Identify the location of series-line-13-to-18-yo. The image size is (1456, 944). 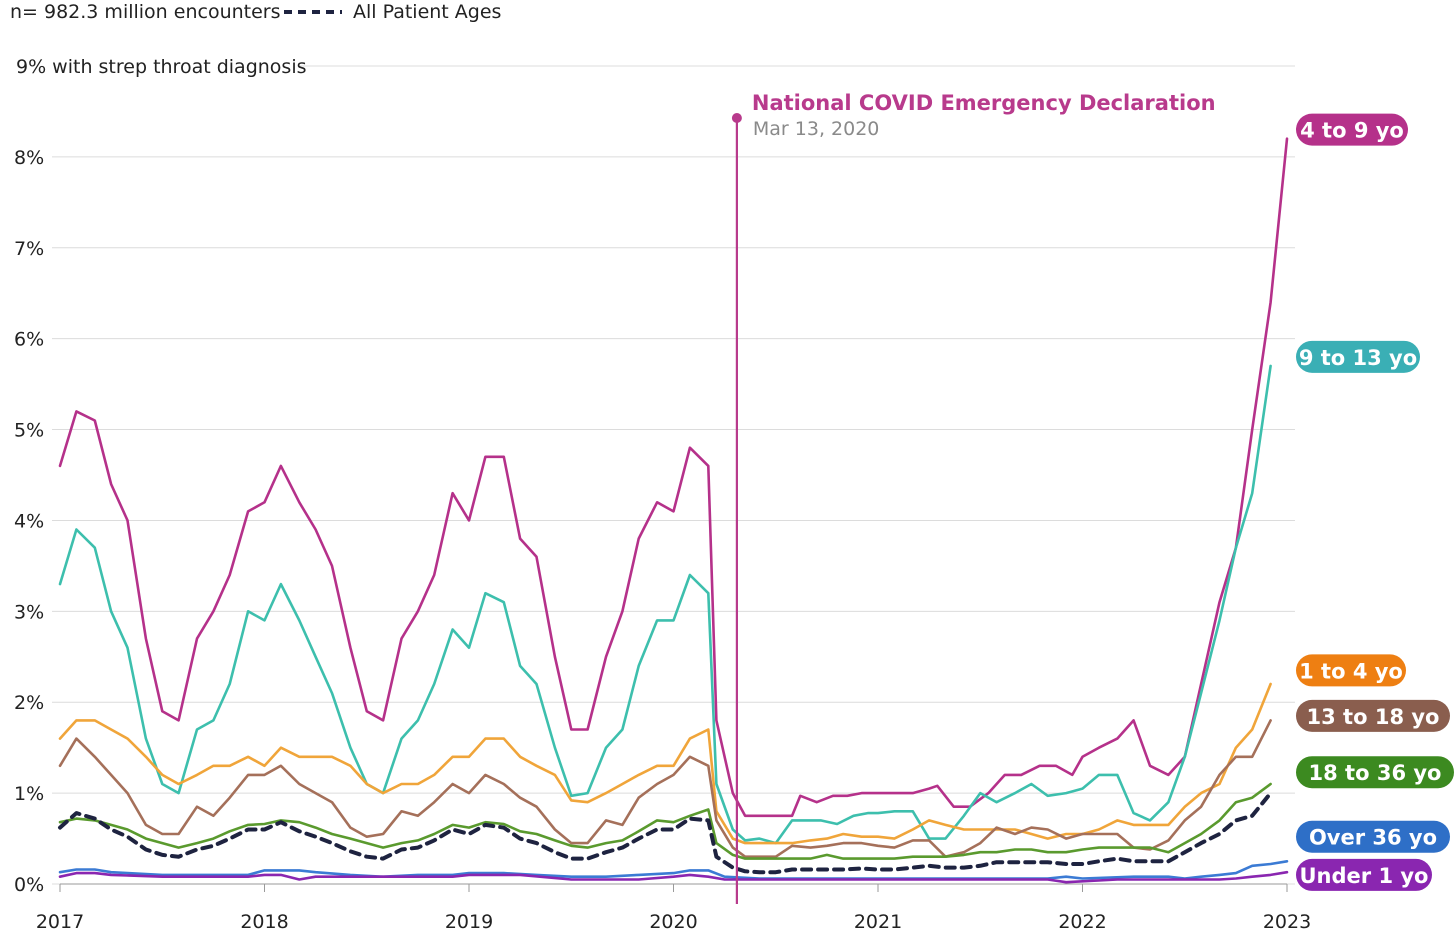
(665, 788).